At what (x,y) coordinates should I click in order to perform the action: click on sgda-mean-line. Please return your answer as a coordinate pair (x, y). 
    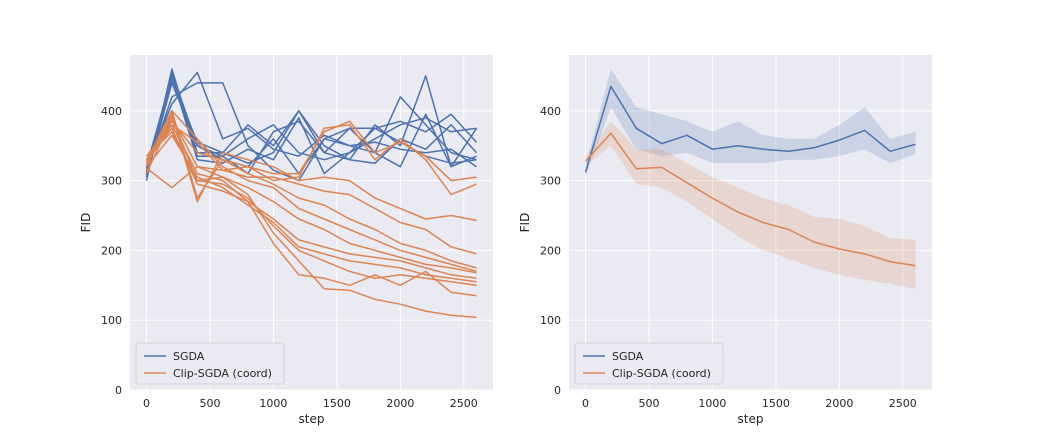
    Looking at the image, I should click on (750, 129).